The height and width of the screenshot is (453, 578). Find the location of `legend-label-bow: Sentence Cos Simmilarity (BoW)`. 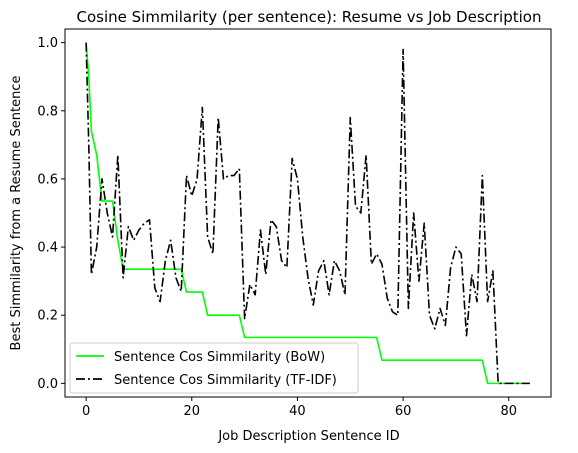

legend-label-bow: Sentence Cos Simmilarity (BoW) is located at coordinates (219, 357).